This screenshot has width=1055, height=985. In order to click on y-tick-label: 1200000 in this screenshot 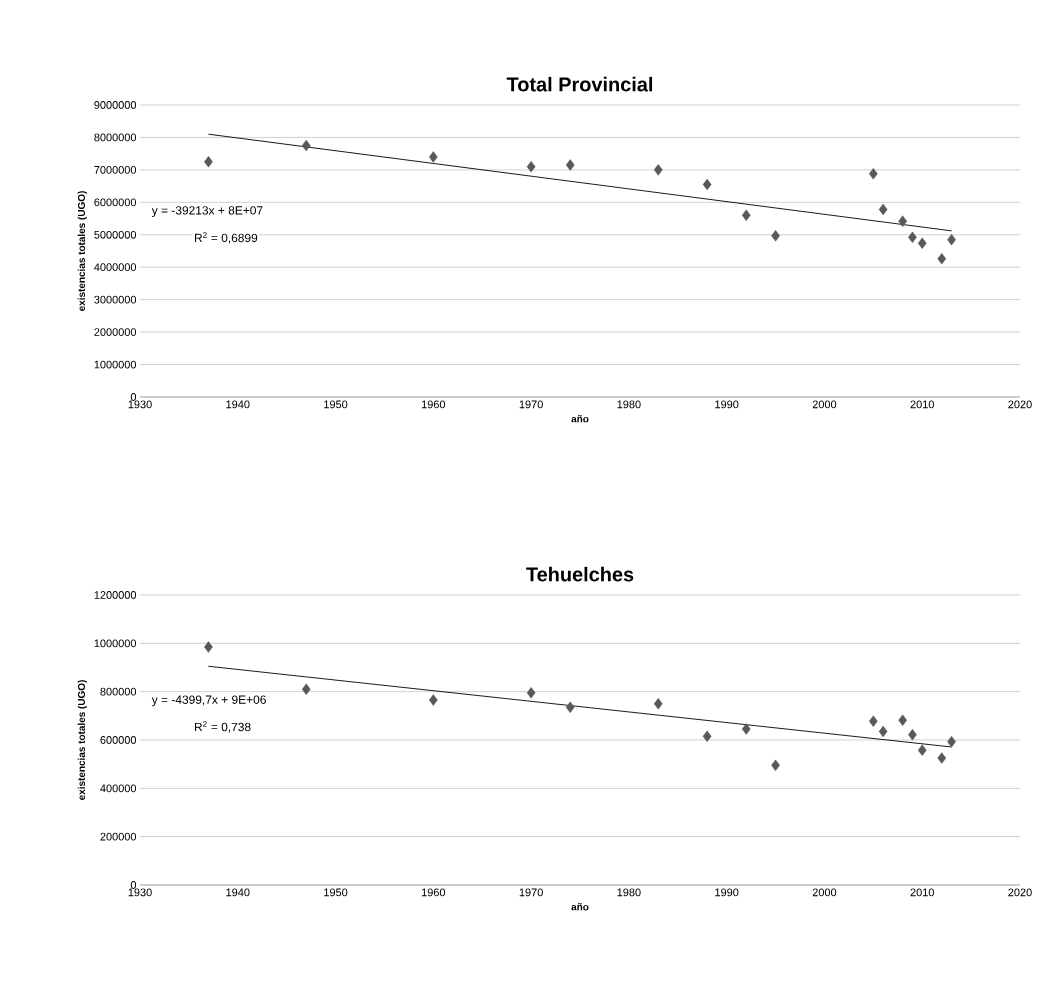, I will do `click(115, 595)`.